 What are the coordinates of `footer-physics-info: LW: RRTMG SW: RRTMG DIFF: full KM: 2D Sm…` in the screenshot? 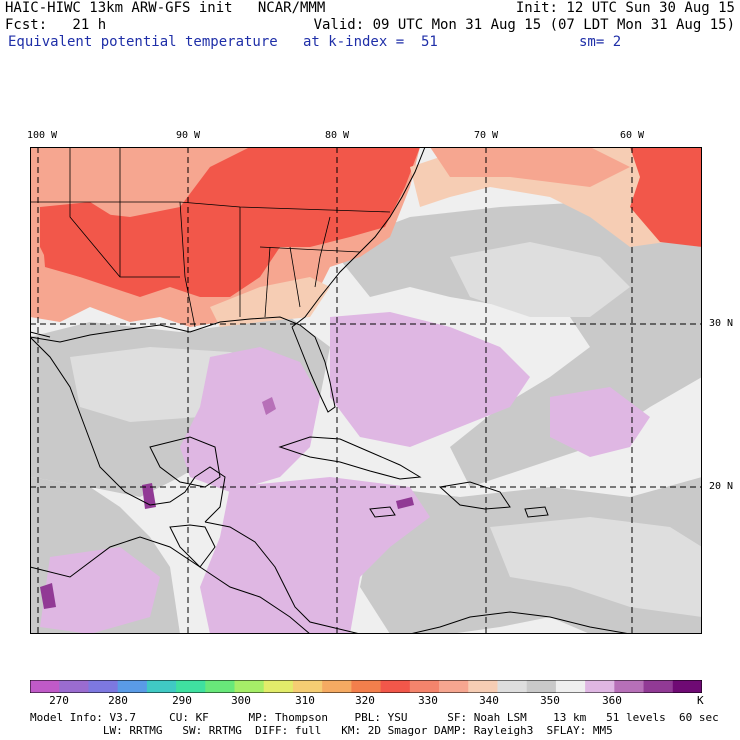 It's located at (321, 730).